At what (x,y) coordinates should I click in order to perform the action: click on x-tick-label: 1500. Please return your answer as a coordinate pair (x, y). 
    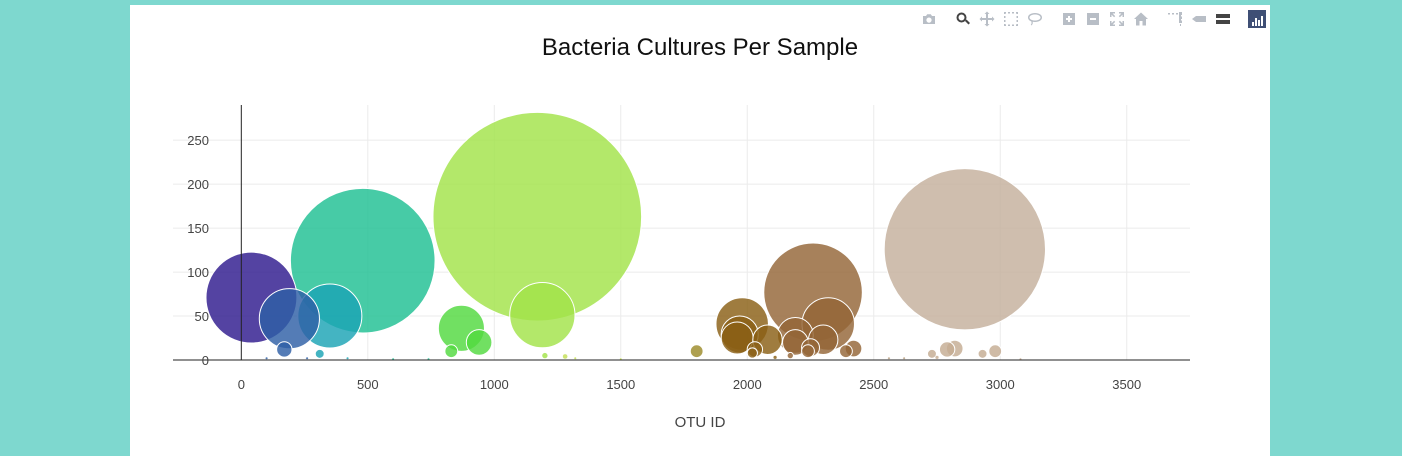
    Looking at the image, I should click on (620, 384).